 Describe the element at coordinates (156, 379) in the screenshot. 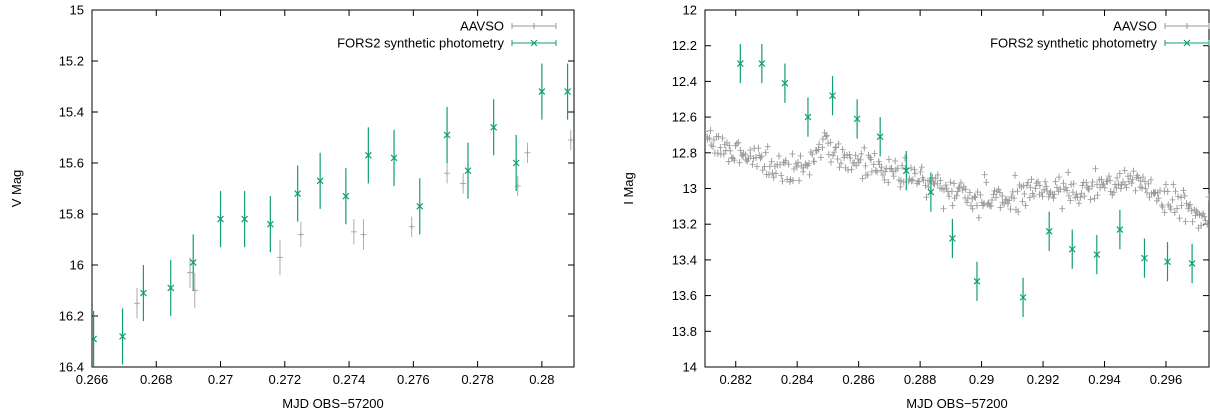

I see `x-tick-label: 0.268` at that location.